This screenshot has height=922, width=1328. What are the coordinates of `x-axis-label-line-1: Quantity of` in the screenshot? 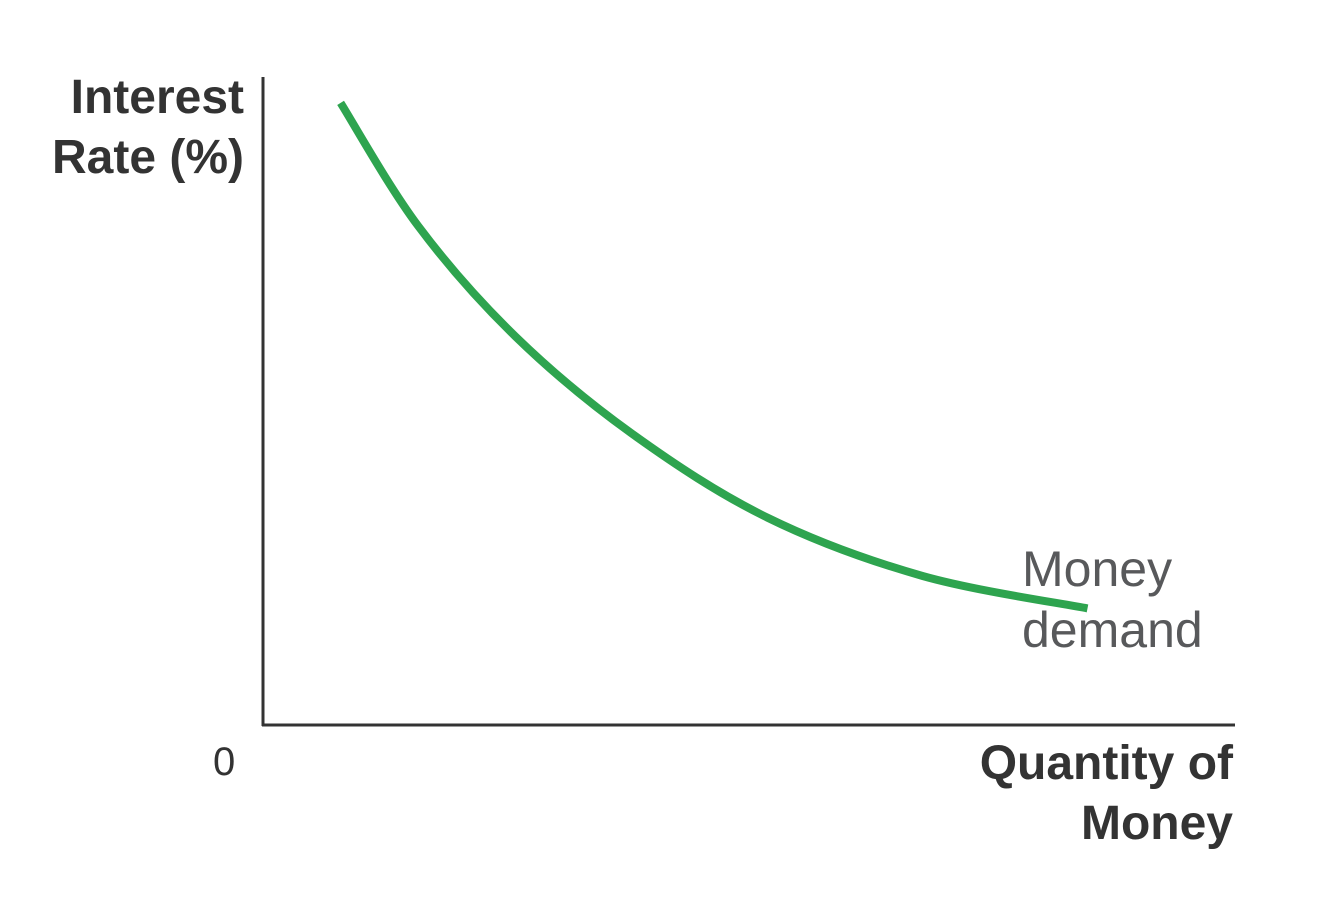 It's located at (1106, 763).